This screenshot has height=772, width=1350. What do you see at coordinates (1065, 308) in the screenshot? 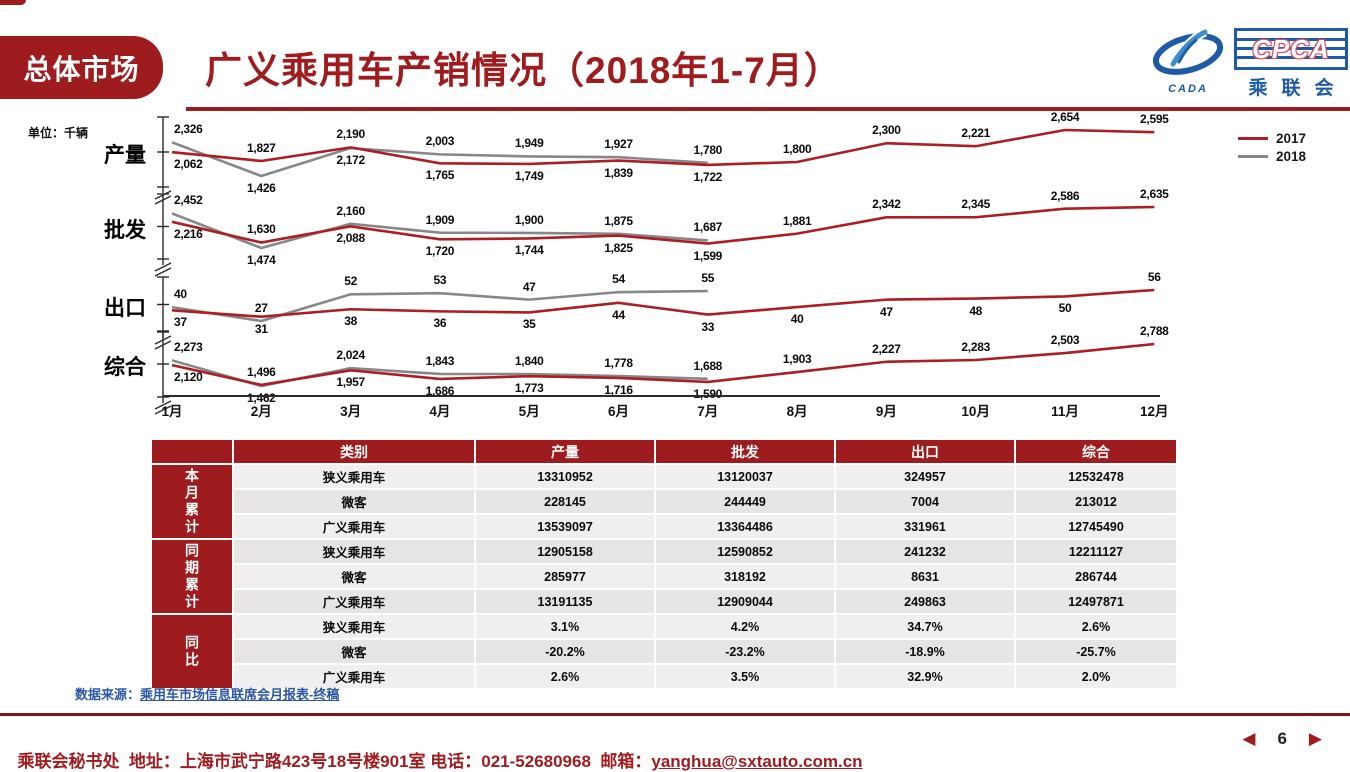
I see `data-label-出口-2017: 50` at bounding box center [1065, 308].